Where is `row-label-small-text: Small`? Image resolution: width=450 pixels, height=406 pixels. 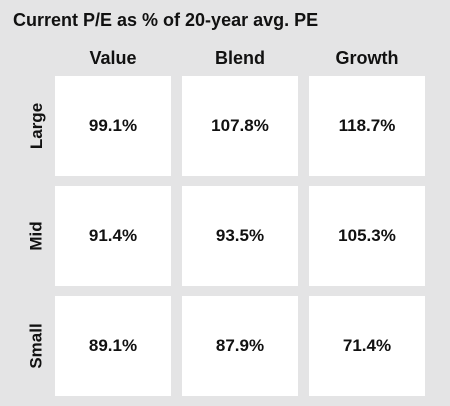
row-label-small-text: Small is located at coordinates (37, 346).